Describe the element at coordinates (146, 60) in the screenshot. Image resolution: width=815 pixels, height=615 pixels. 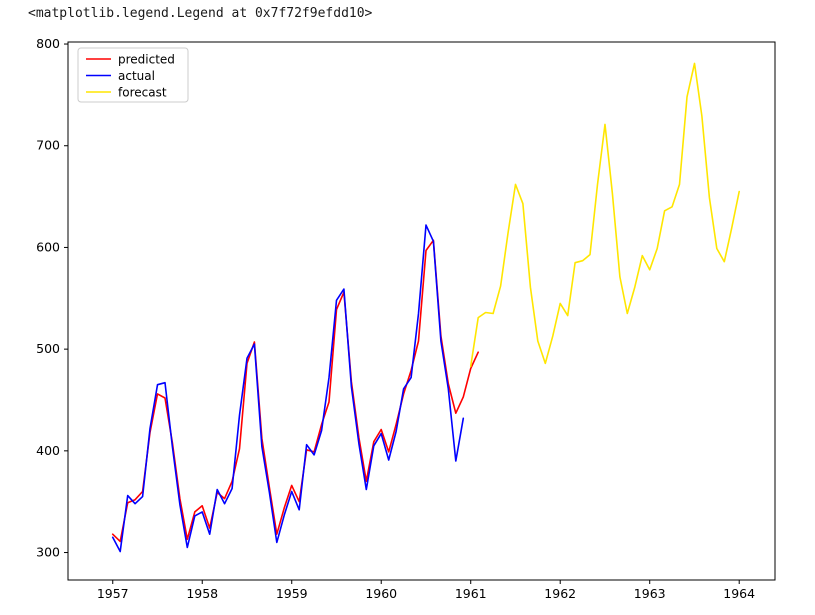
I see `legend-label-predicted: predicted` at that location.